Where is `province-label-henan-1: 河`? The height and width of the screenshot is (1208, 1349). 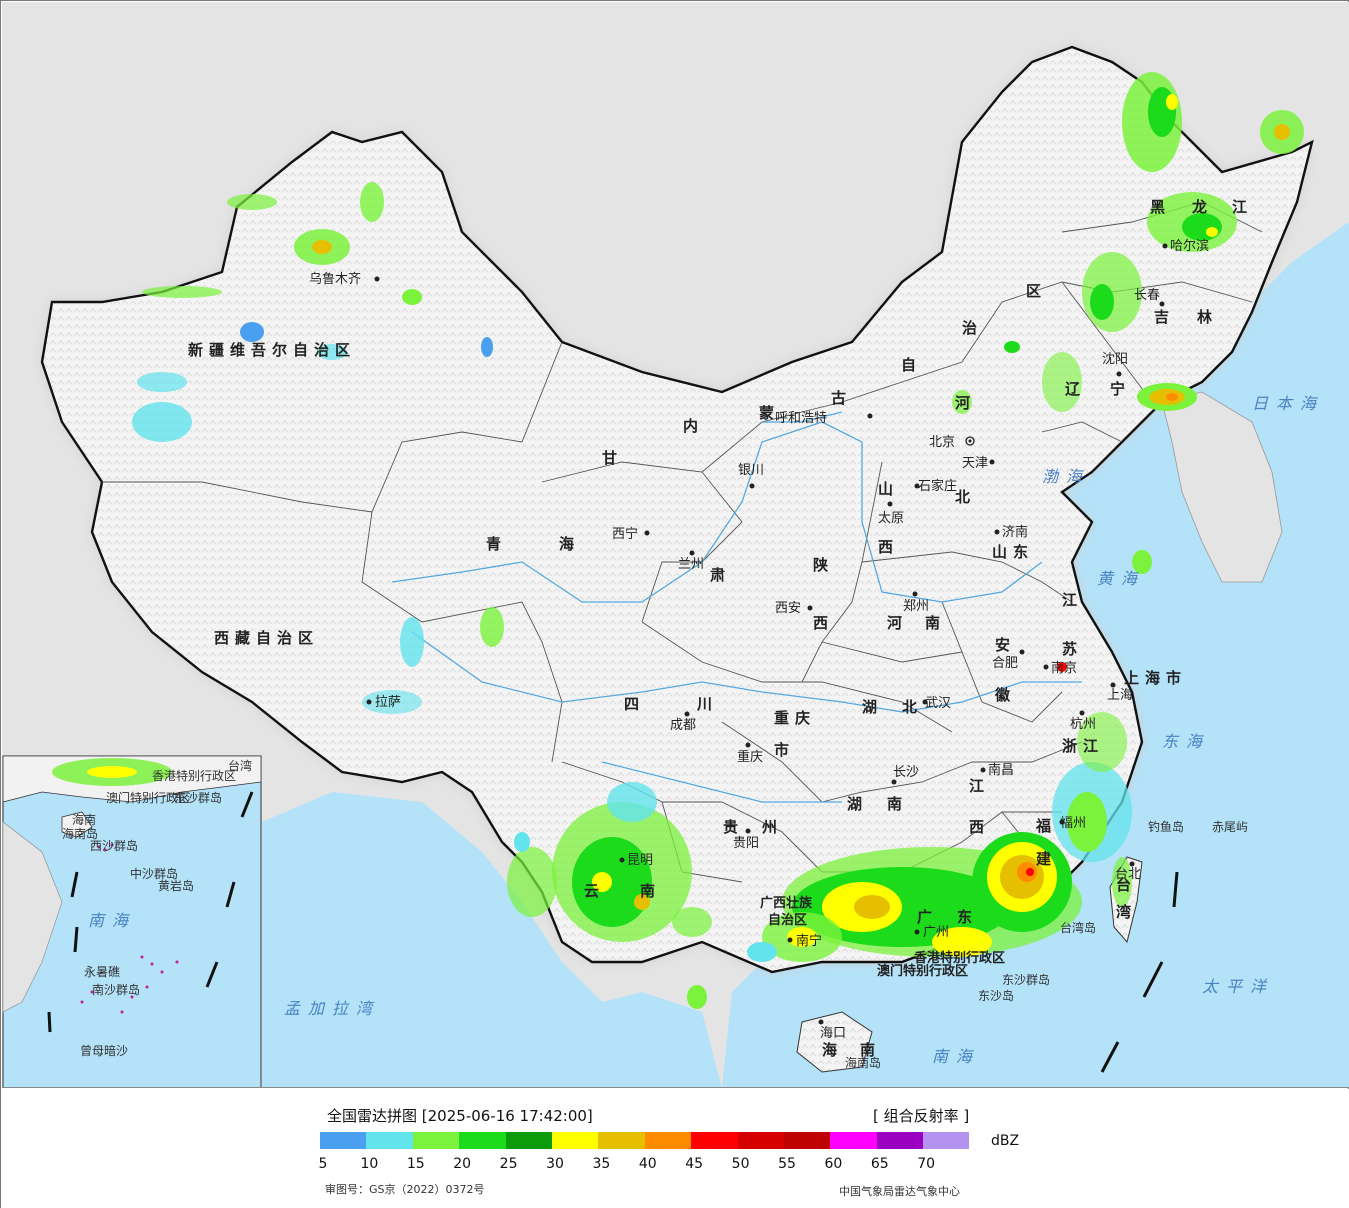
province-label-henan-1: 河 is located at coordinates (897, 623).